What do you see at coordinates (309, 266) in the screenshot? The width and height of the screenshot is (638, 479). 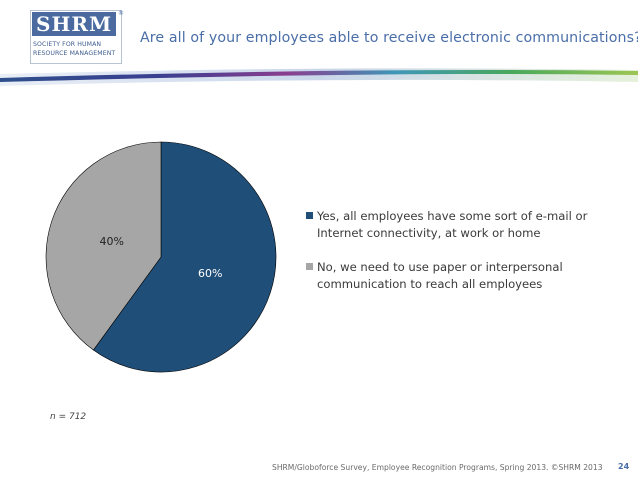 I see `legend-swatch-no` at bounding box center [309, 266].